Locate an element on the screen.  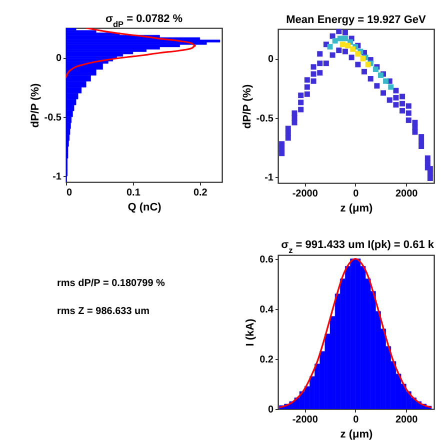
y-tick-label: 0.4 is located at coordinates (267, 310).